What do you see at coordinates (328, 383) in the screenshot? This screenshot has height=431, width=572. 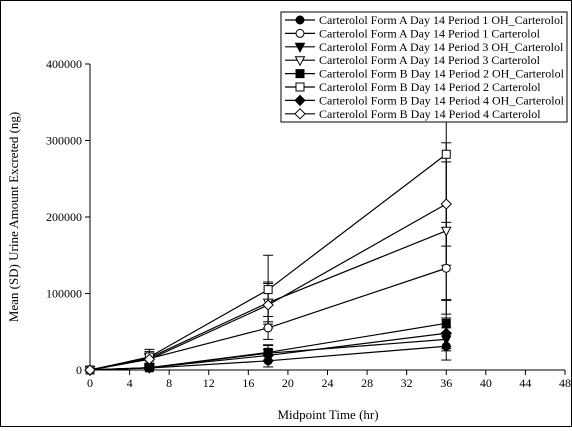 I see `x-tick-label: 24` at bounding box center [328, 383].